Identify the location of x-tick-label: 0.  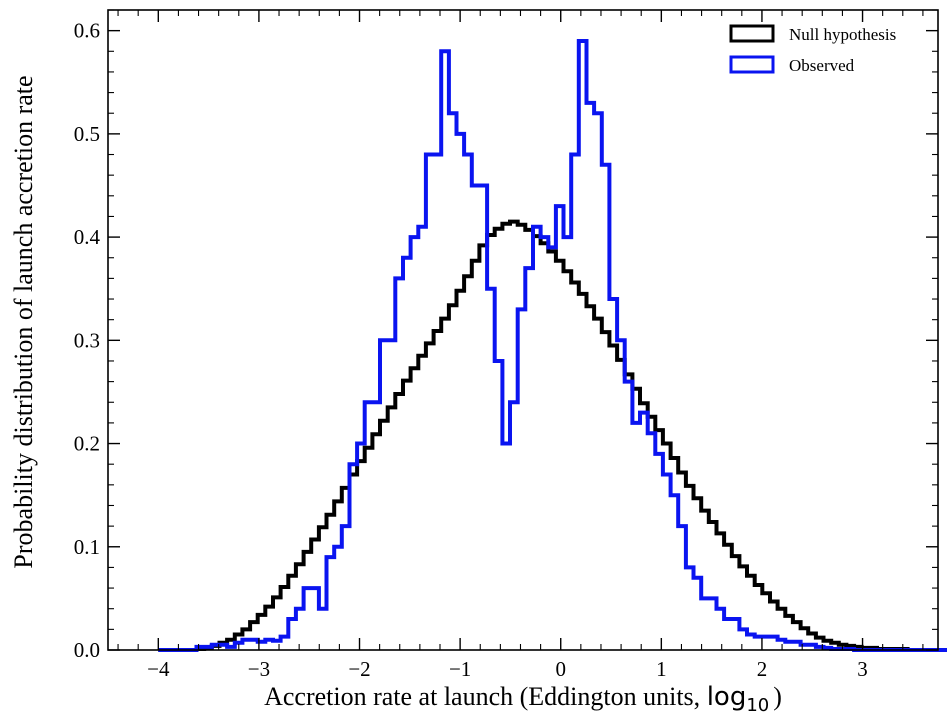
(560, 669).